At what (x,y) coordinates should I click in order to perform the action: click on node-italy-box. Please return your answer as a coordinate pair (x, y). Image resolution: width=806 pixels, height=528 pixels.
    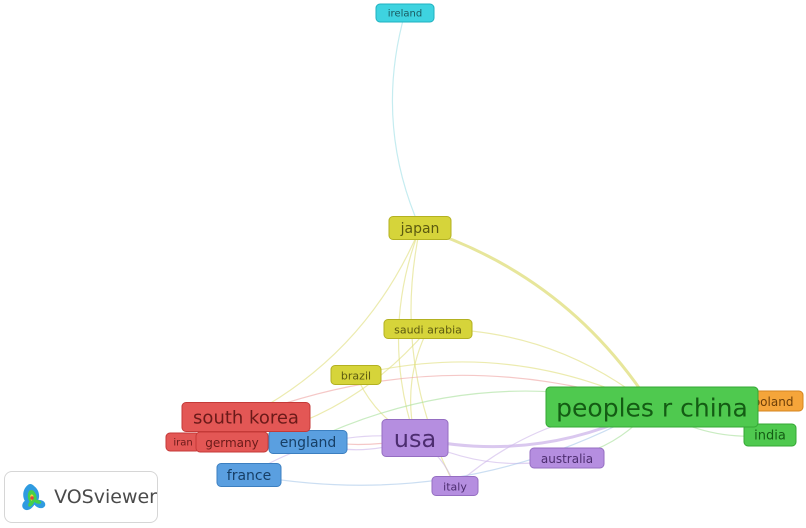
    Looking at the image, I should click on (455, 486).